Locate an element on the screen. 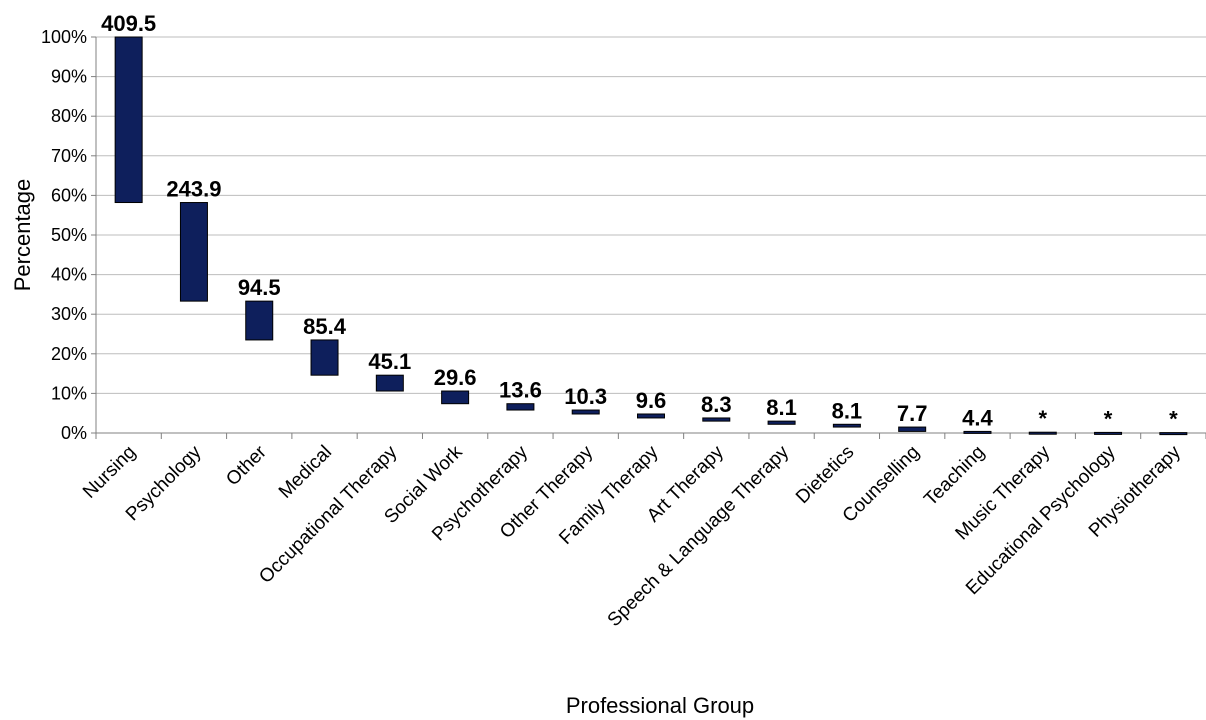 The width and height of the screenshot is (1206, 720). x-axis-title: Professional Group is located at coordinates (660, 705).